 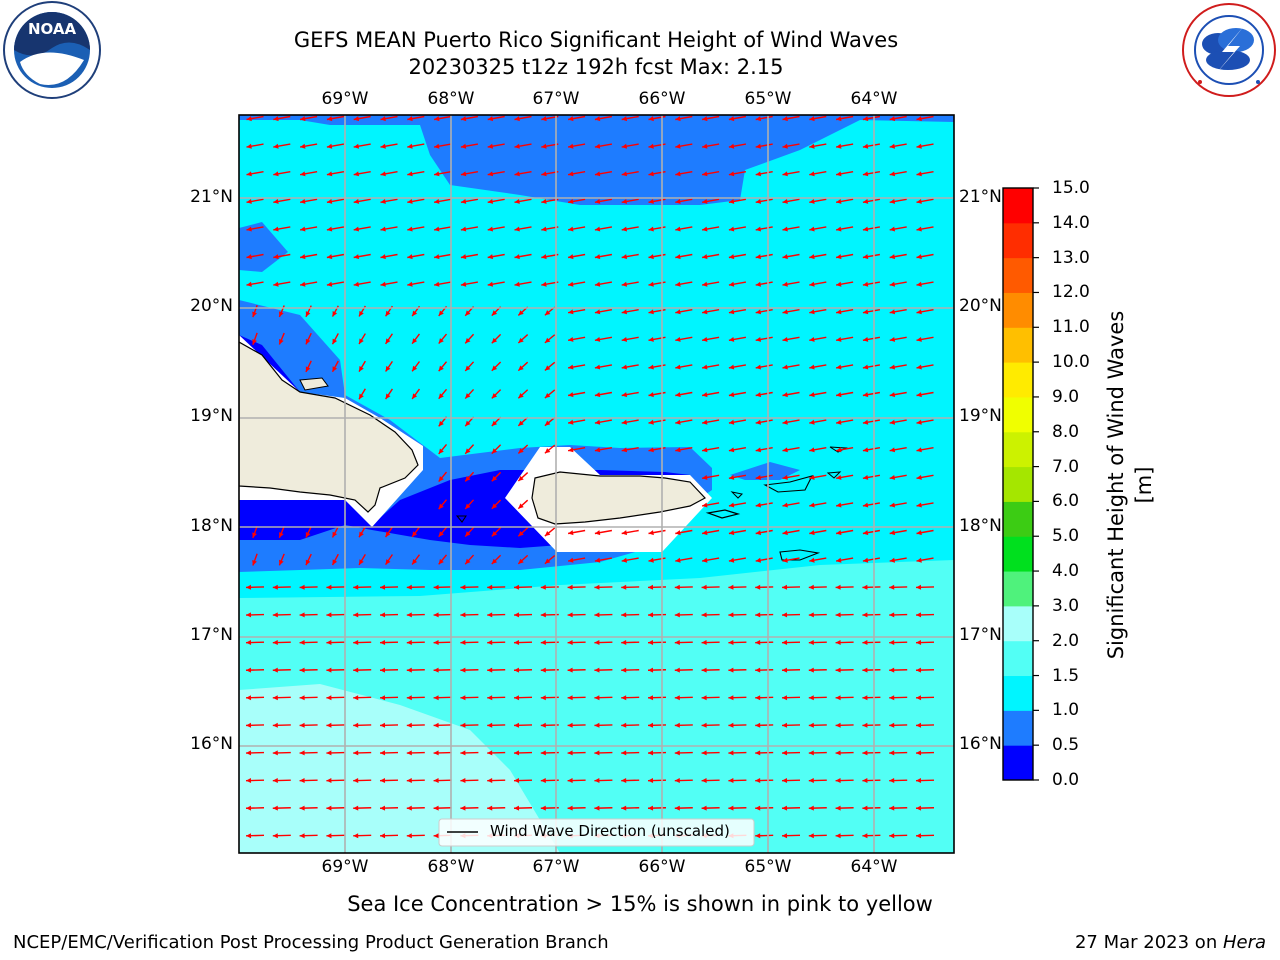 What do you see at coordinates (874, 99) in the screenshot?
I see `lon-top-6: 64°W` at bounding box center [874, 99].